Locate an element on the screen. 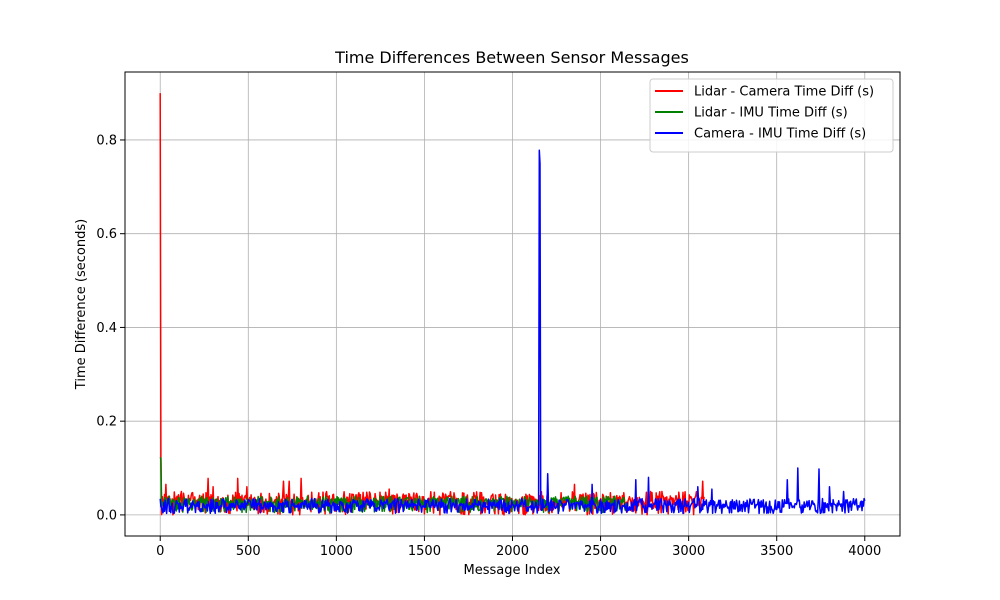 The image size is (1000, 600). x-tick-label: 2500 is located at coordinates (600, 551).